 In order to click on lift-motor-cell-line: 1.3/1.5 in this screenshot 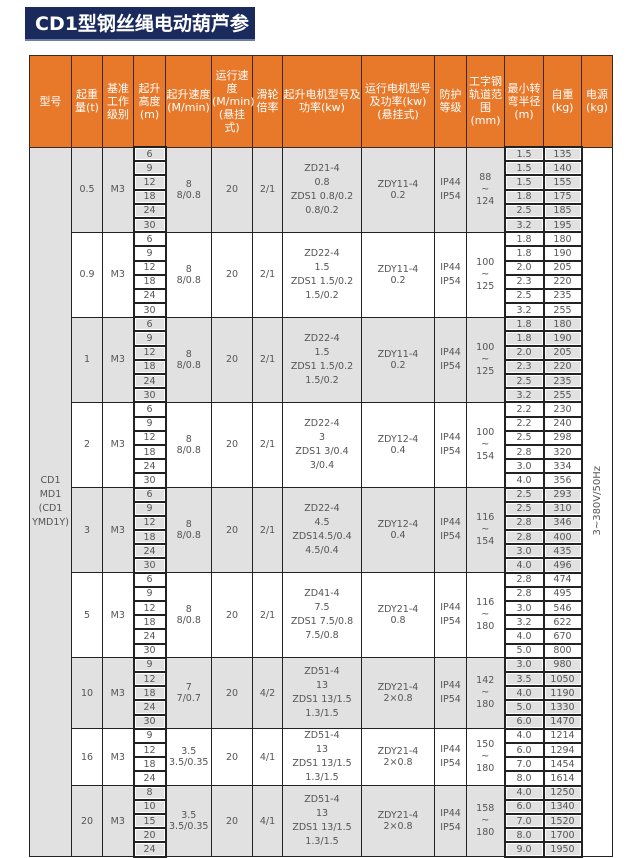, I will do `click(322, 778)`.